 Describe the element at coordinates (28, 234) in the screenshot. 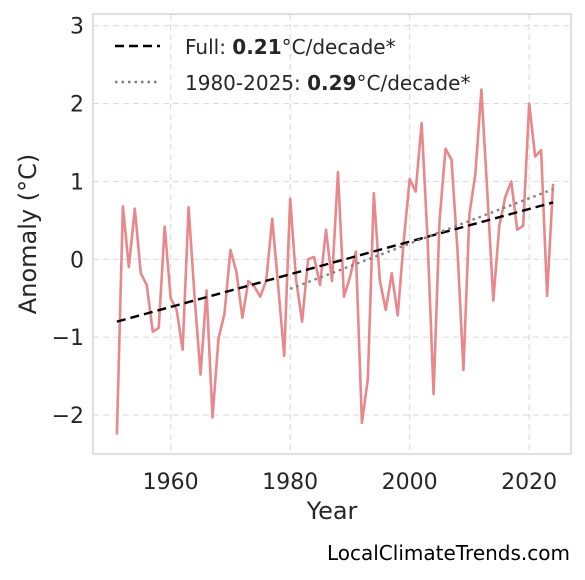

I see `y-axis-label: Anomaly (°C)` at that location.